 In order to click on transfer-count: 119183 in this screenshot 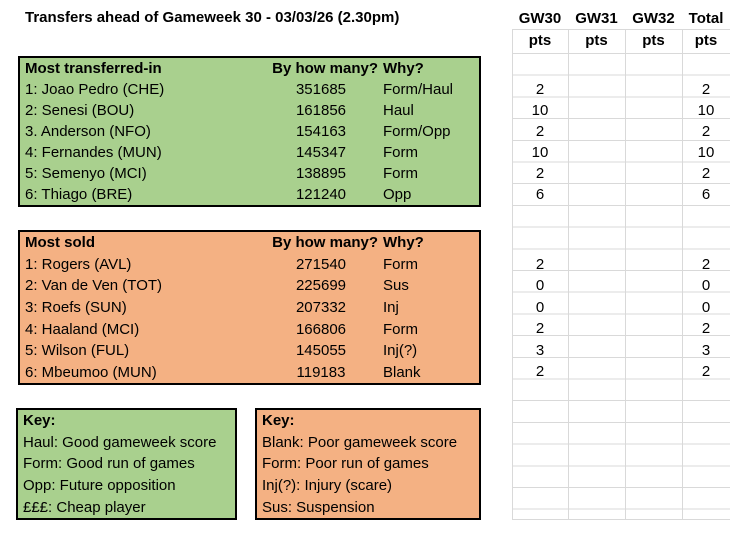, I will do `click(321, 372)`.